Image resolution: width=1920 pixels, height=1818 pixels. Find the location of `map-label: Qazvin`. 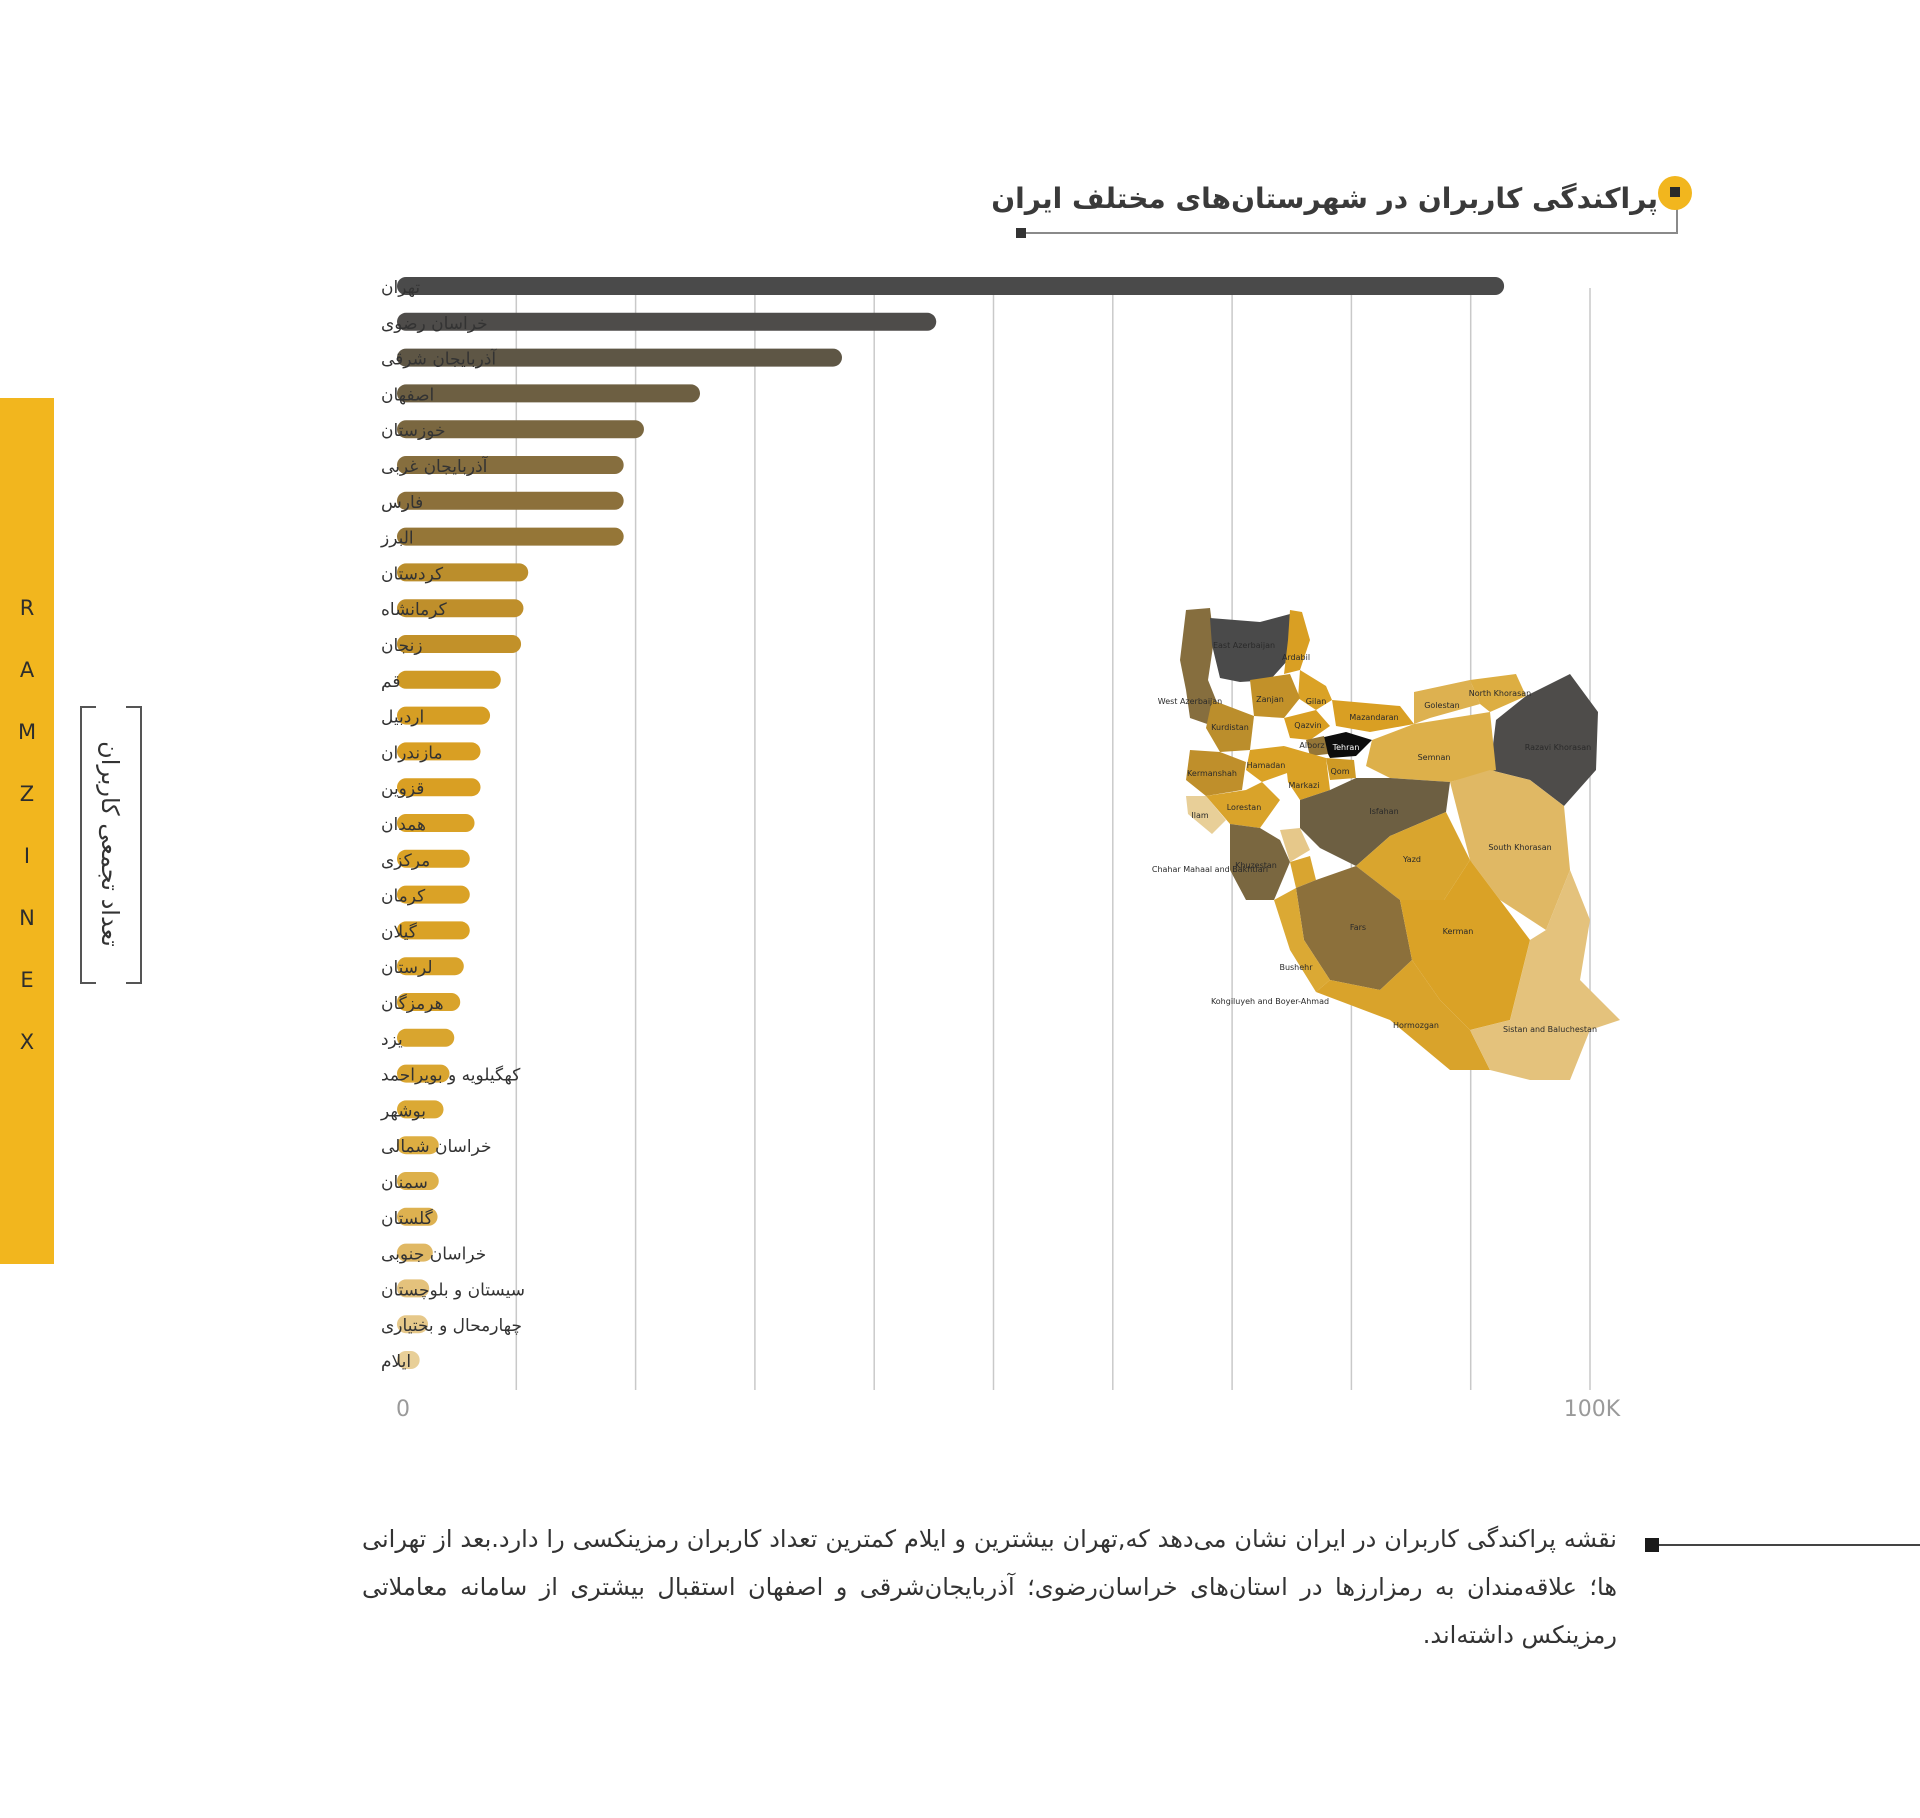

map-label: Qazvin is located at coordinates (1307, 725).